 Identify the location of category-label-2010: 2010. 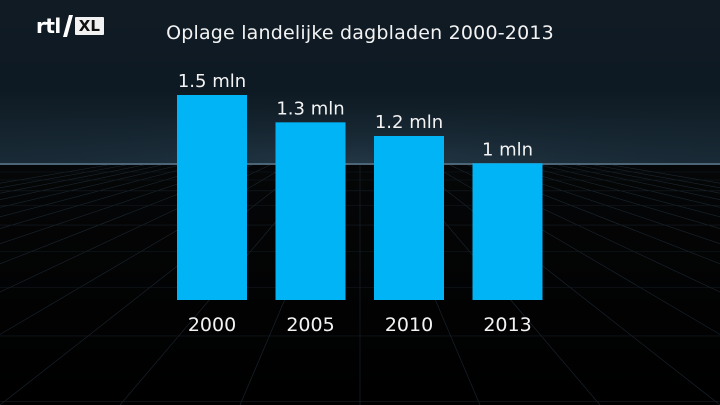
(409, 325).